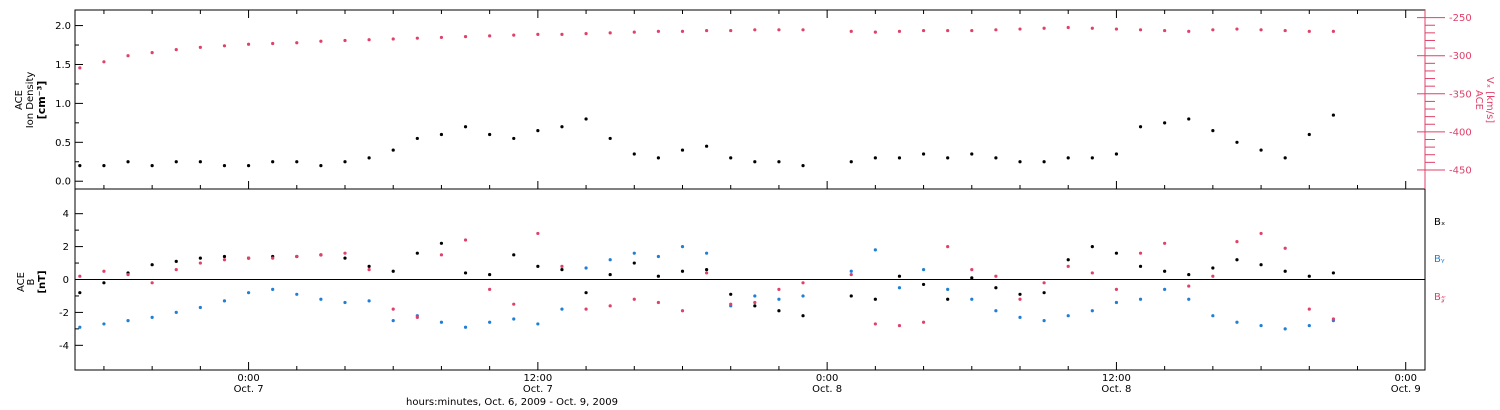 The width and height of the screenshot is (1500, 410). What do you see at coordinates (31, 100) in the screenshot?
I see `density-axis-label: ACE Ion Density [cm⁻³]` at bounding box center [31, 100].